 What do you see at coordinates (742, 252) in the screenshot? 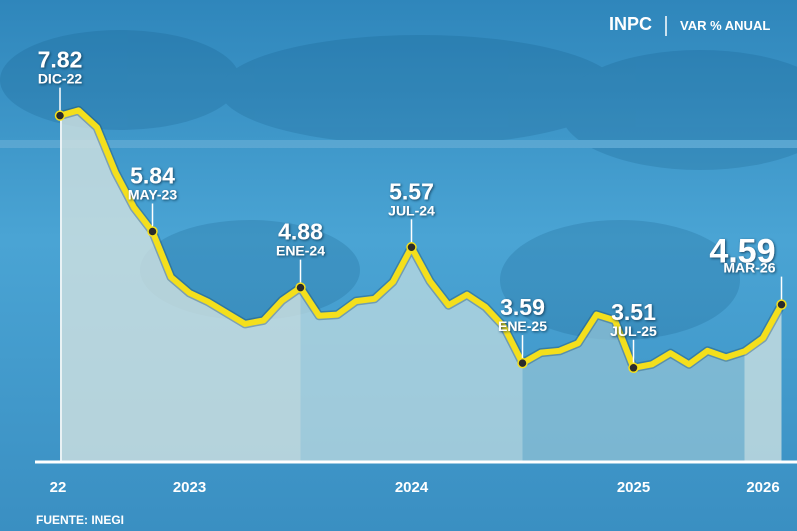
I see `value-label: 4.59` at bounding box center [742, 252].